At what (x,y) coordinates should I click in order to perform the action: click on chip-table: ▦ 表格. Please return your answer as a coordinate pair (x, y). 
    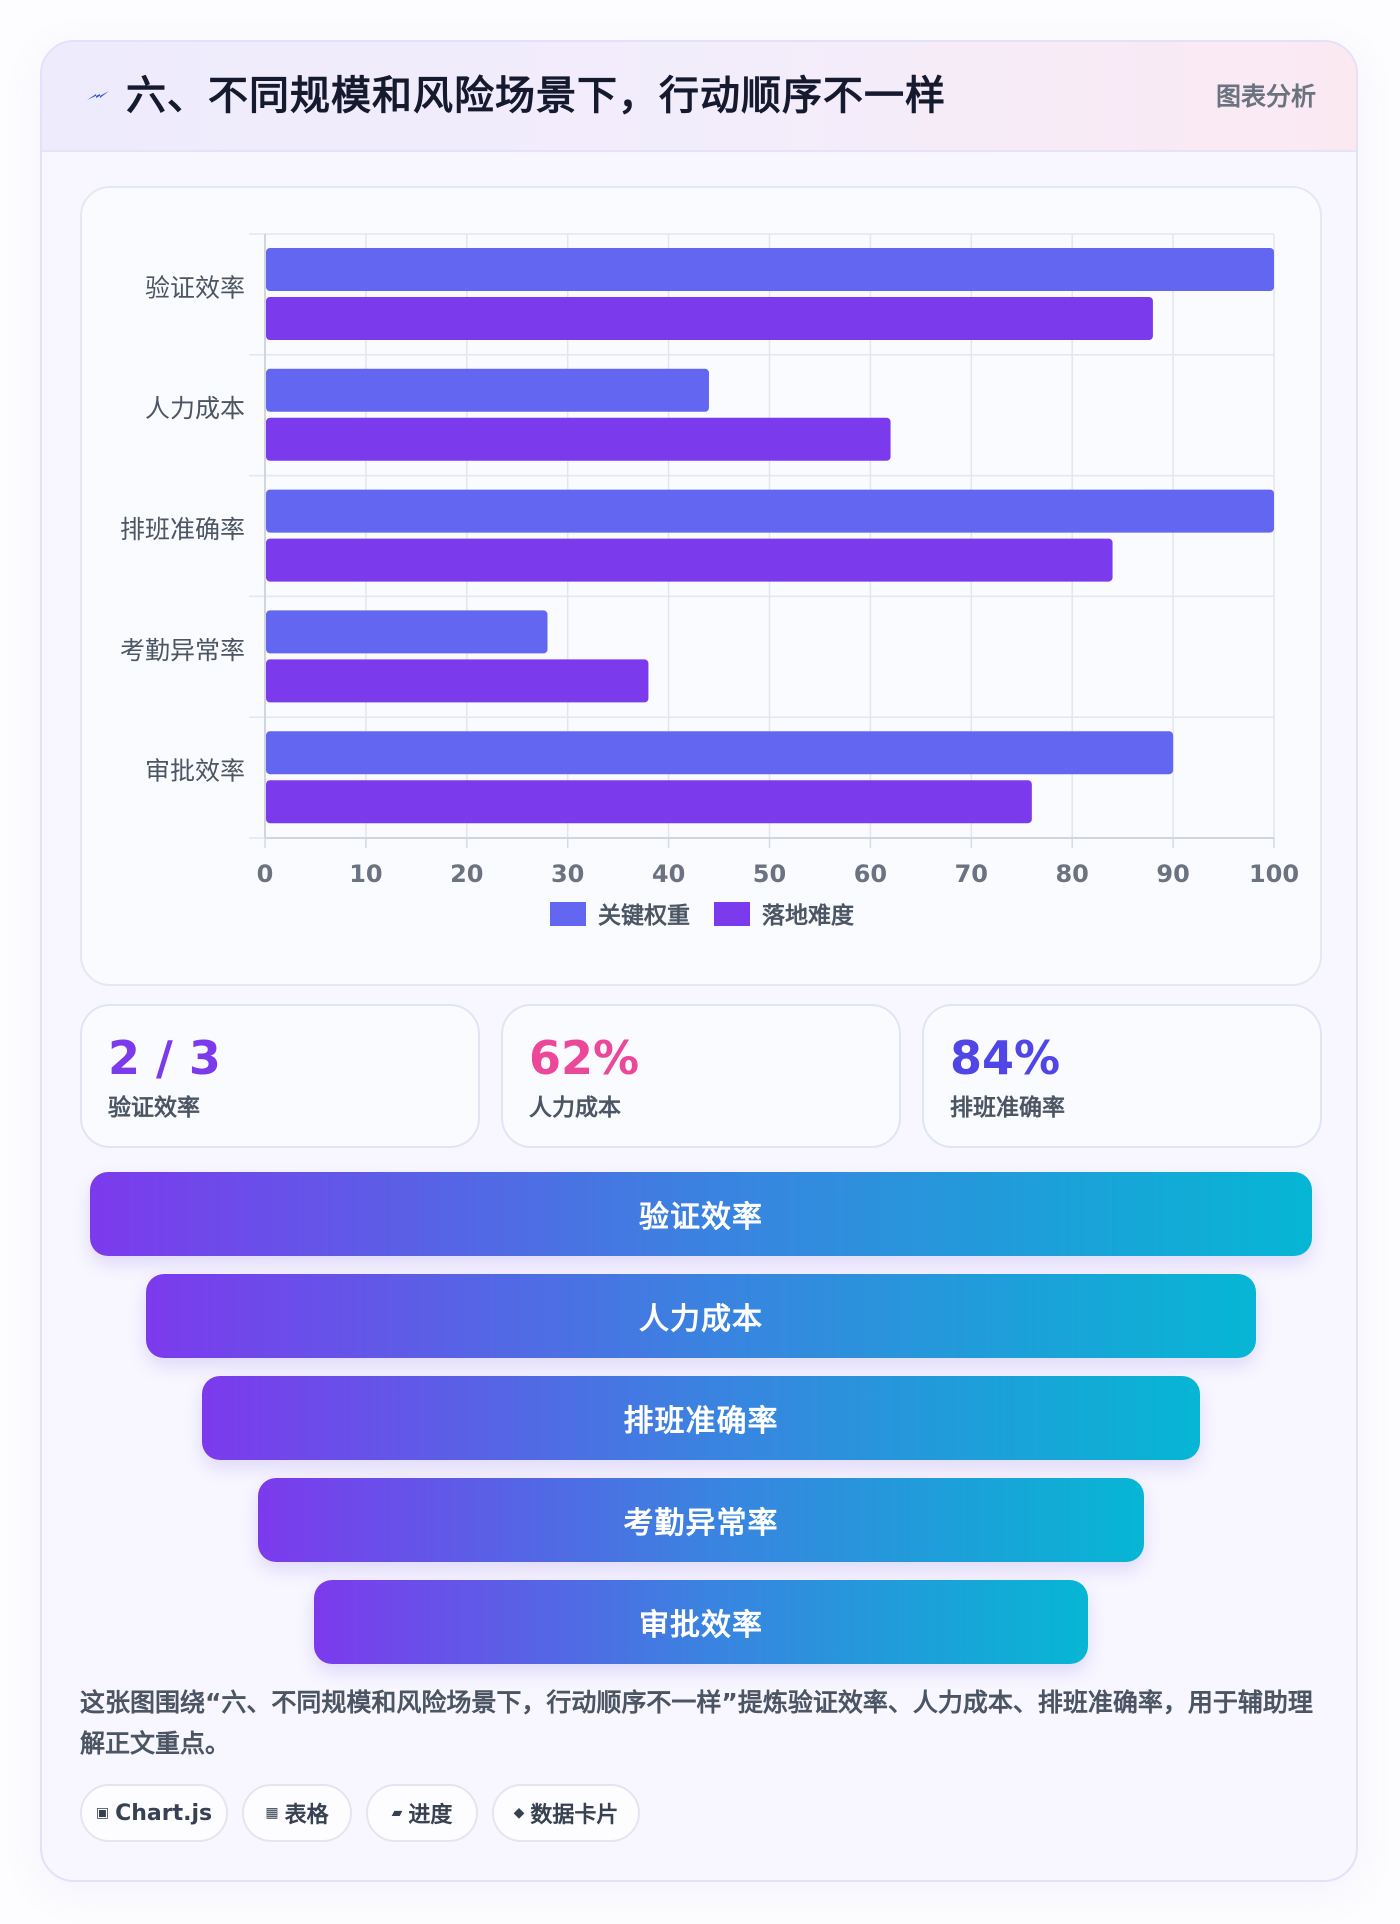
    Looking at the image, I should click on (297, 1813).